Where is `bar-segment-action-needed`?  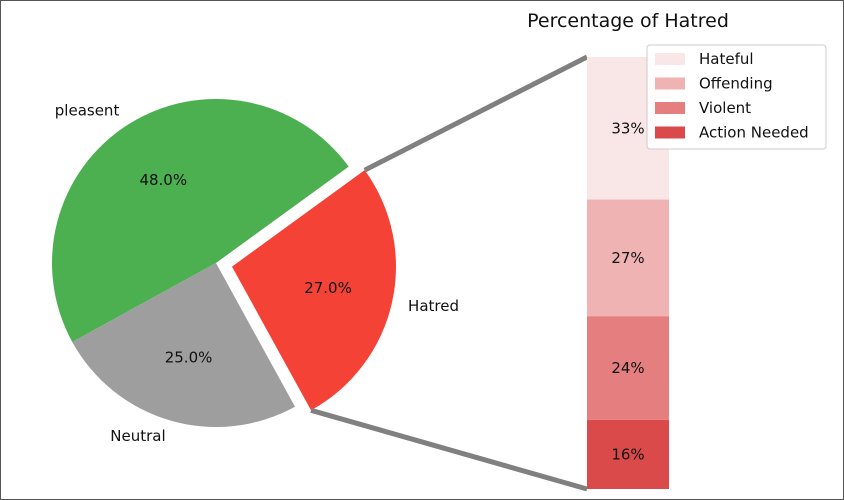 bar-segment-action-needed is located at coordinates (628, 454).